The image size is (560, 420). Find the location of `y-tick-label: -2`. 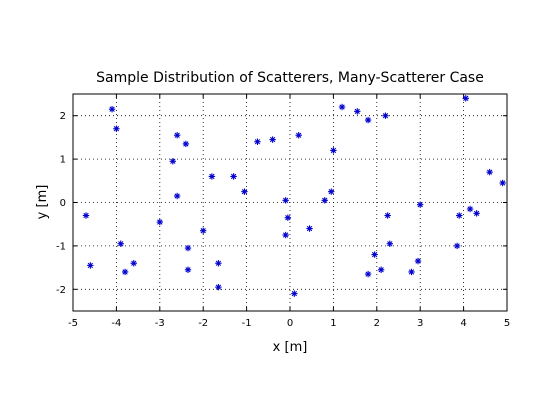

y-tick-label: -2 is located at coordinates (61, 290).